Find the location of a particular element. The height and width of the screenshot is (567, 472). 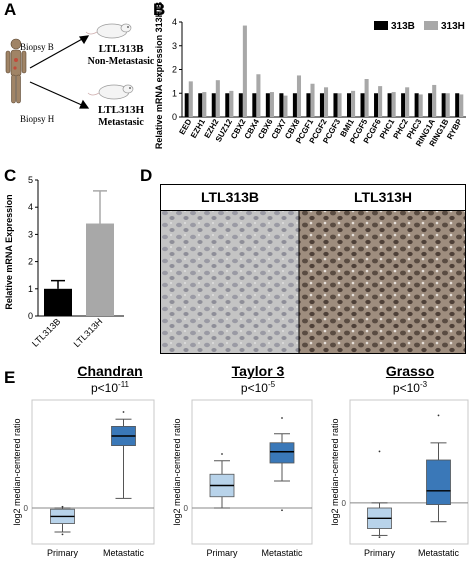

mouse-b-icon is located at coordinates (108, 31).